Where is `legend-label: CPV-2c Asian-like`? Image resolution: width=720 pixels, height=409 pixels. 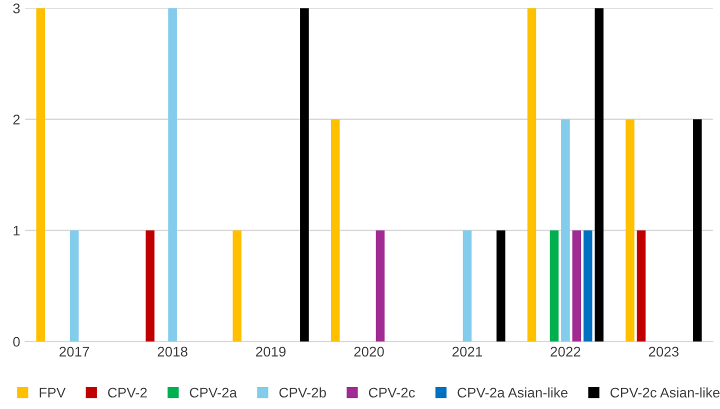
legend-label: CPV-2c Asian-like is located at coordinates (665, 392).